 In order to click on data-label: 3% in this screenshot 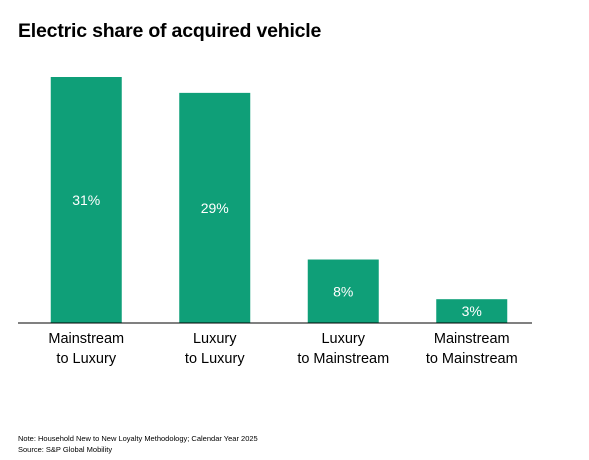, I will do `click(472, 311)`.